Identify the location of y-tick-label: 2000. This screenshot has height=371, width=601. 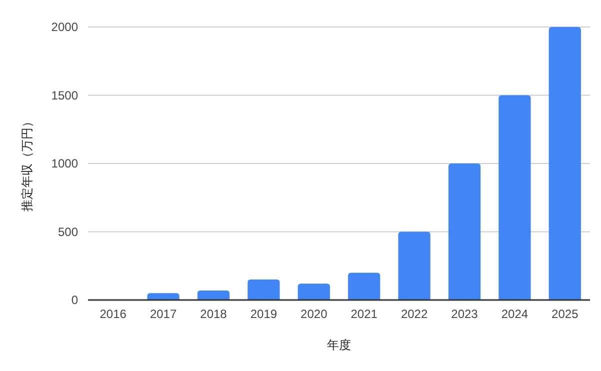
(64, 27).